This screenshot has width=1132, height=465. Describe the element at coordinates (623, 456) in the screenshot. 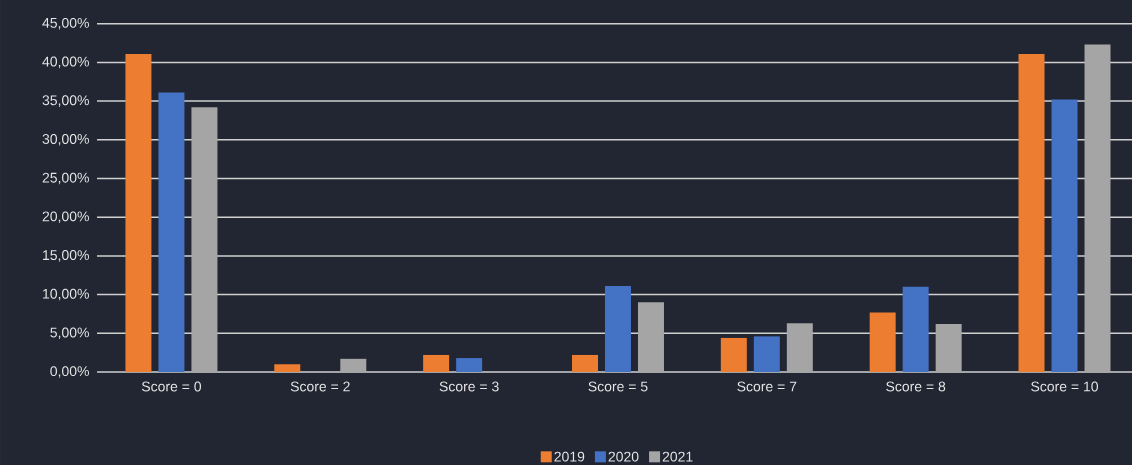

I see `legend-label: 2020` at that location.